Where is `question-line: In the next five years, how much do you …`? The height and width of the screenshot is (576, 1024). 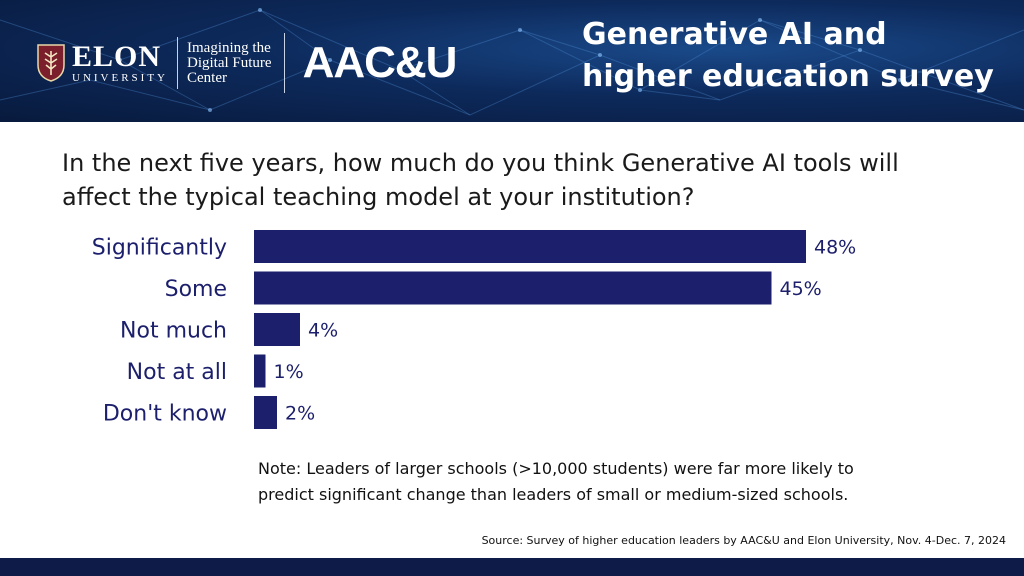
question-line: In the next five years, how much do you … is located at coordinates (480, 163).